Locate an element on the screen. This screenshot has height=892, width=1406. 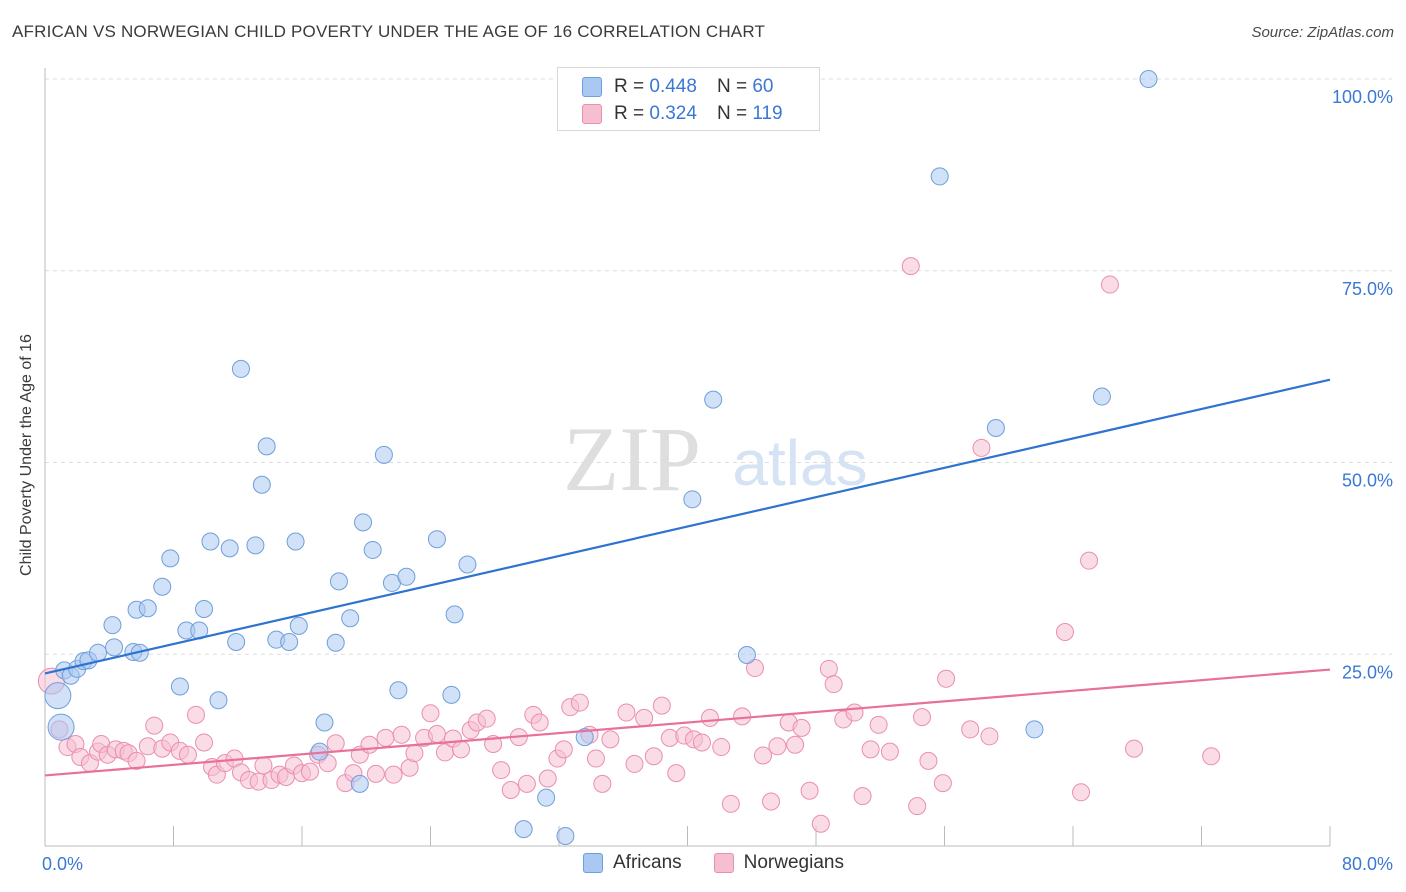
legend-row-norwegians: R = 0.324 N = 119 is located at coordinates (682, 114).